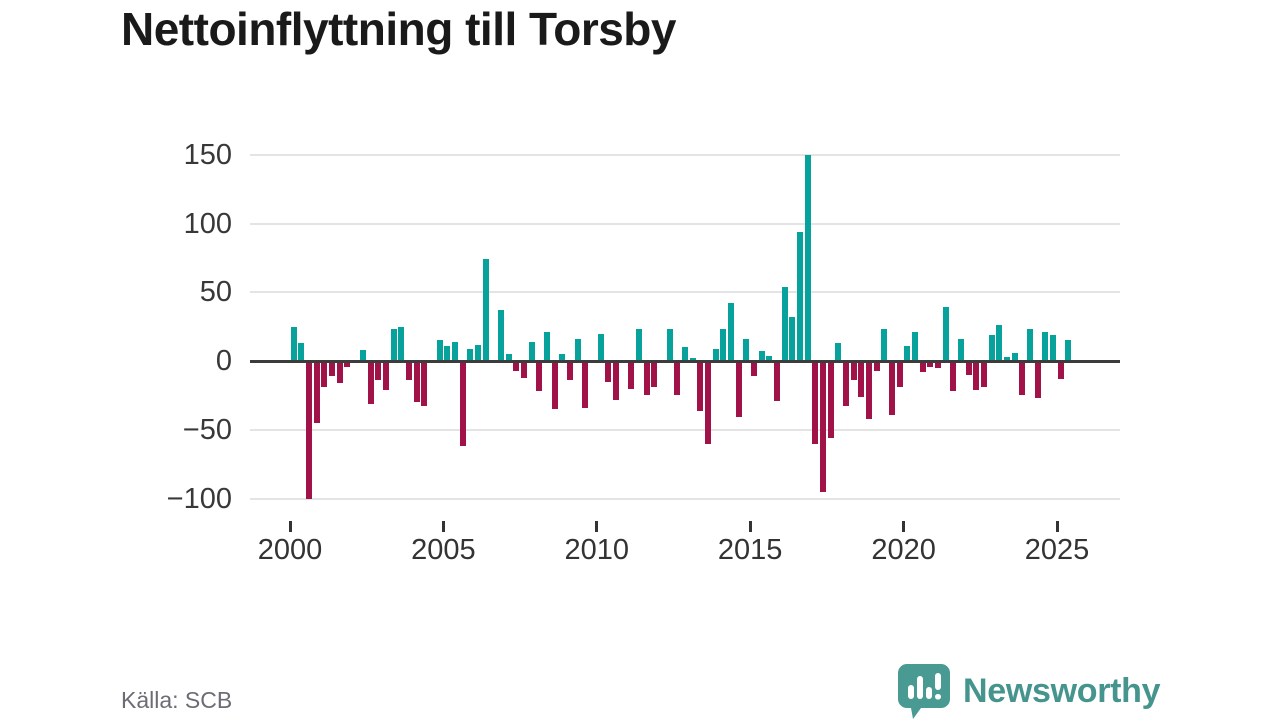 The height and width of the screenshot is (720, 1280). I want to click on source-note: Källa: SCB, so click(177, 700).